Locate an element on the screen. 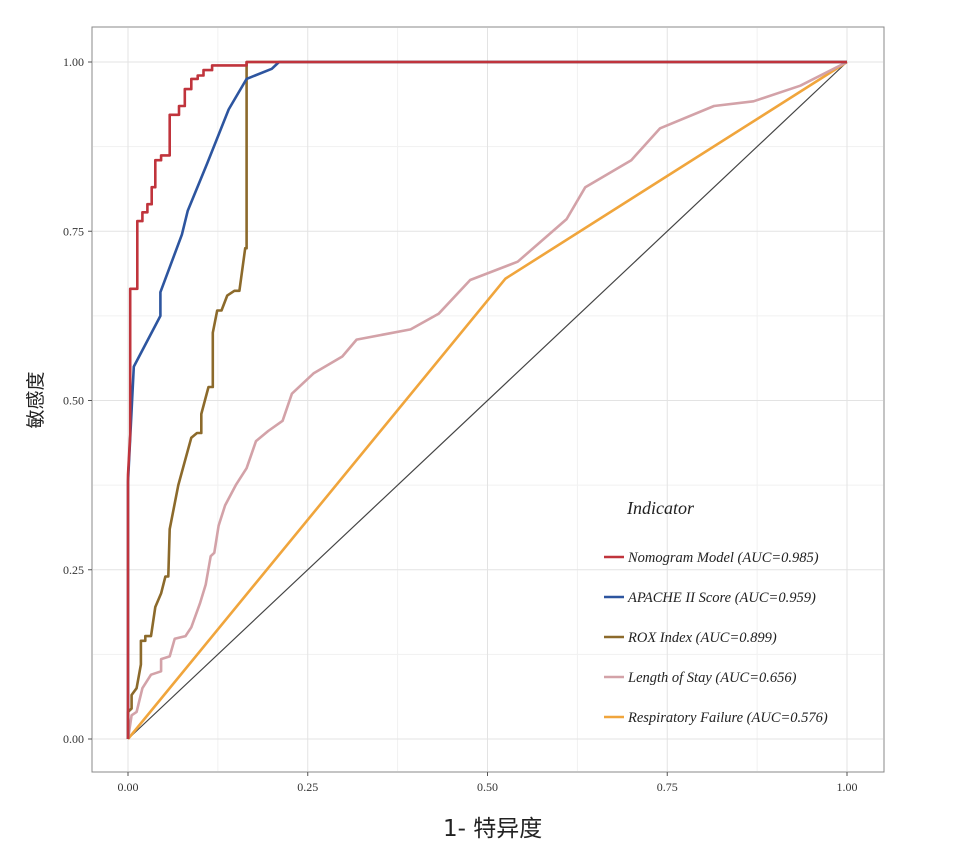 This screenshot has height=844, width=957. x-tick-label-4: 1.00 is located at coordinates (847, 787).